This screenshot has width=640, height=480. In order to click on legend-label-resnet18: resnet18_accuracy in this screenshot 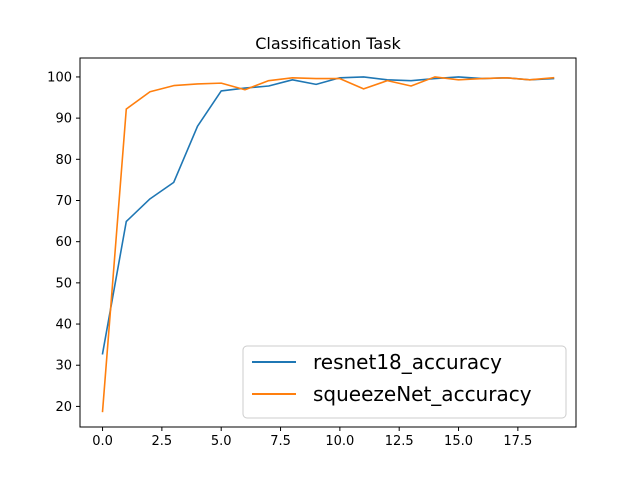, I will do `click(407, 362)`.